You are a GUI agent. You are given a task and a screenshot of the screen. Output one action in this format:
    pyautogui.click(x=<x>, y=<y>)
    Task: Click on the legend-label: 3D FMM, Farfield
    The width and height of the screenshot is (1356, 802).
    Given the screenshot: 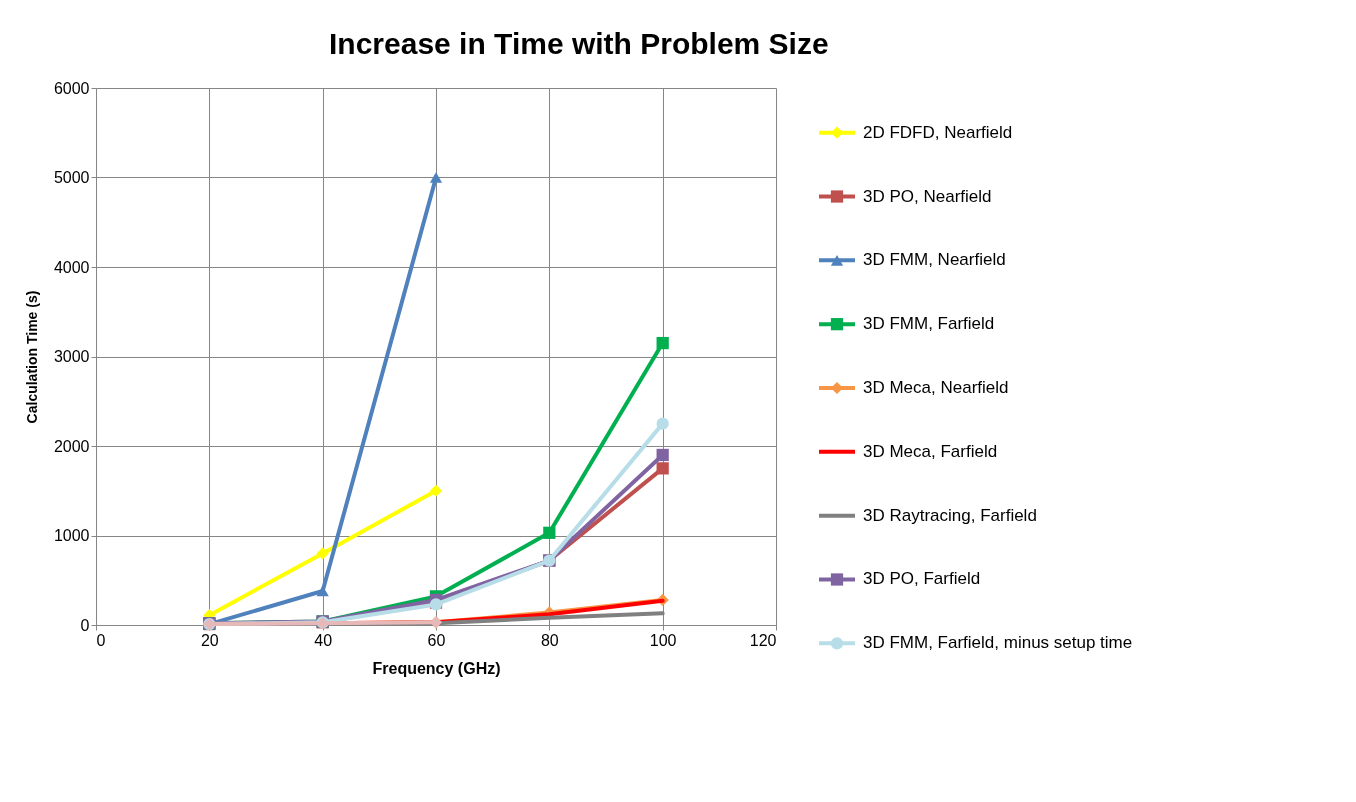 What is the action you would take?
    pyautogui.click(x=929, y=324)
    